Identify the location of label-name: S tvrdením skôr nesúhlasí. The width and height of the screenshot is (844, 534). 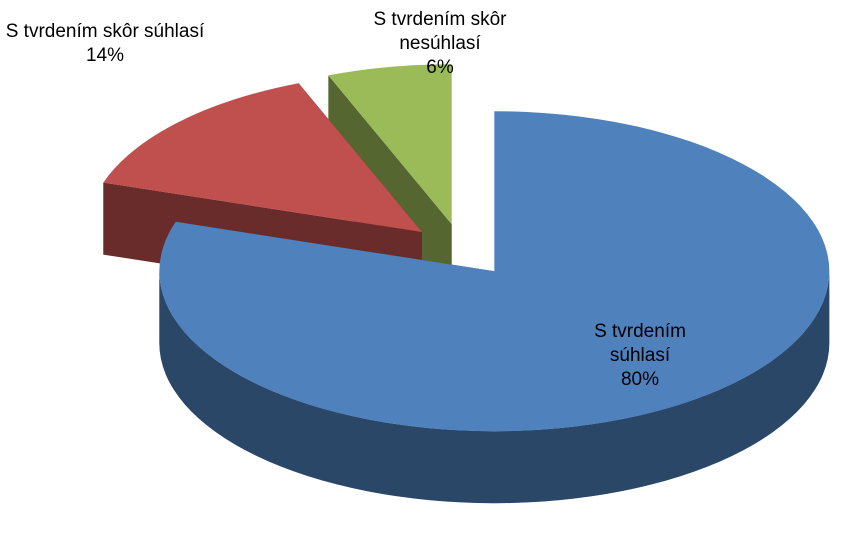
(440, 31).